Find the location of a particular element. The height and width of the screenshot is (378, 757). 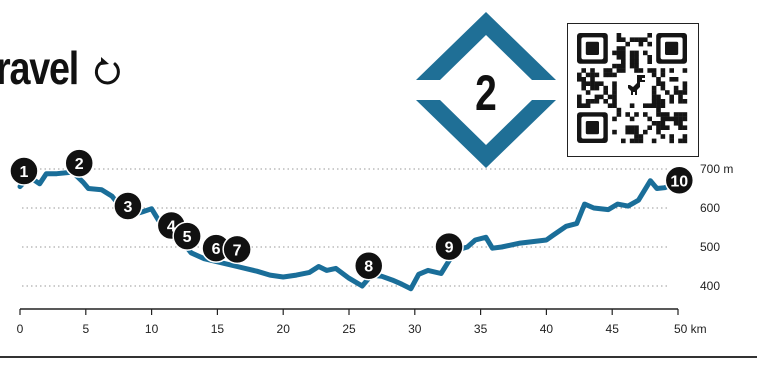

route-marker: 8 is located at coordinates (368, 265).